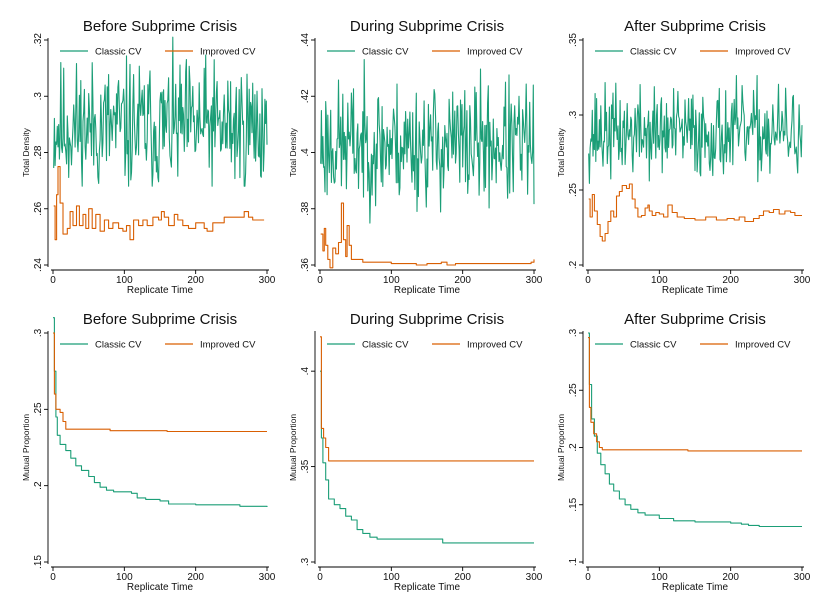 This screenshot has width=830, height=604. Describe the element at coordinates (305, 40) in the screenshot. I see `y-tick-label: .44` at that location.